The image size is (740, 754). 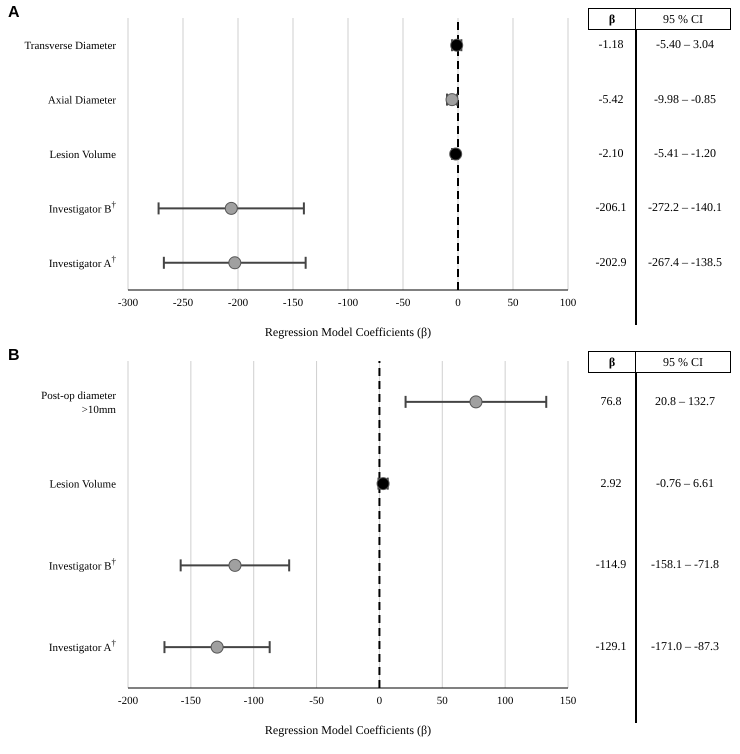 I want to click on x-tick-label: -300, so click(x=128, y=302).